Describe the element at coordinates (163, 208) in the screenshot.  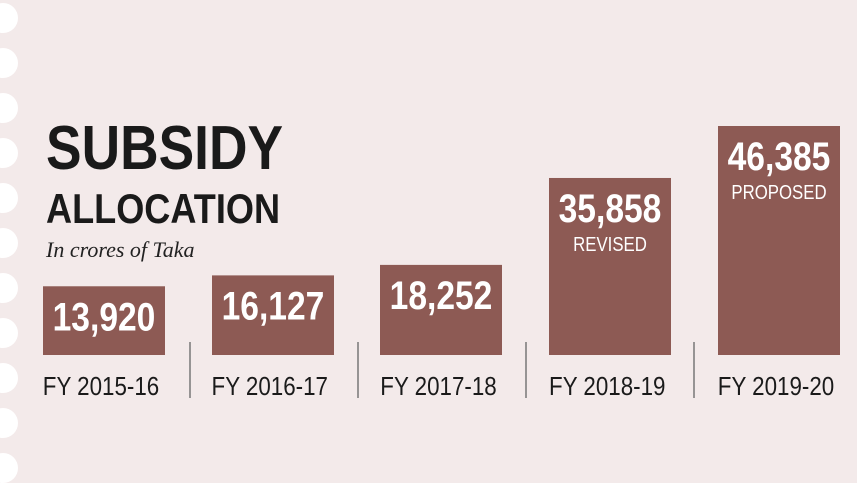
I see `chart-subtitle: ALLOCATION` at that location.